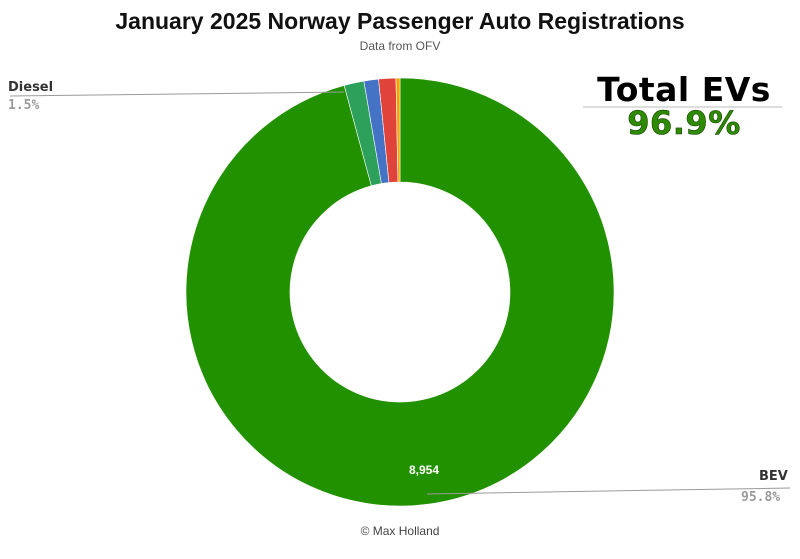 The width and height of the screenshot is (800, 559). What do you see at coordinates (400, 531) in the screenshot?
I see `credit-text: © Max Holland` at bounding box center [400, 531].